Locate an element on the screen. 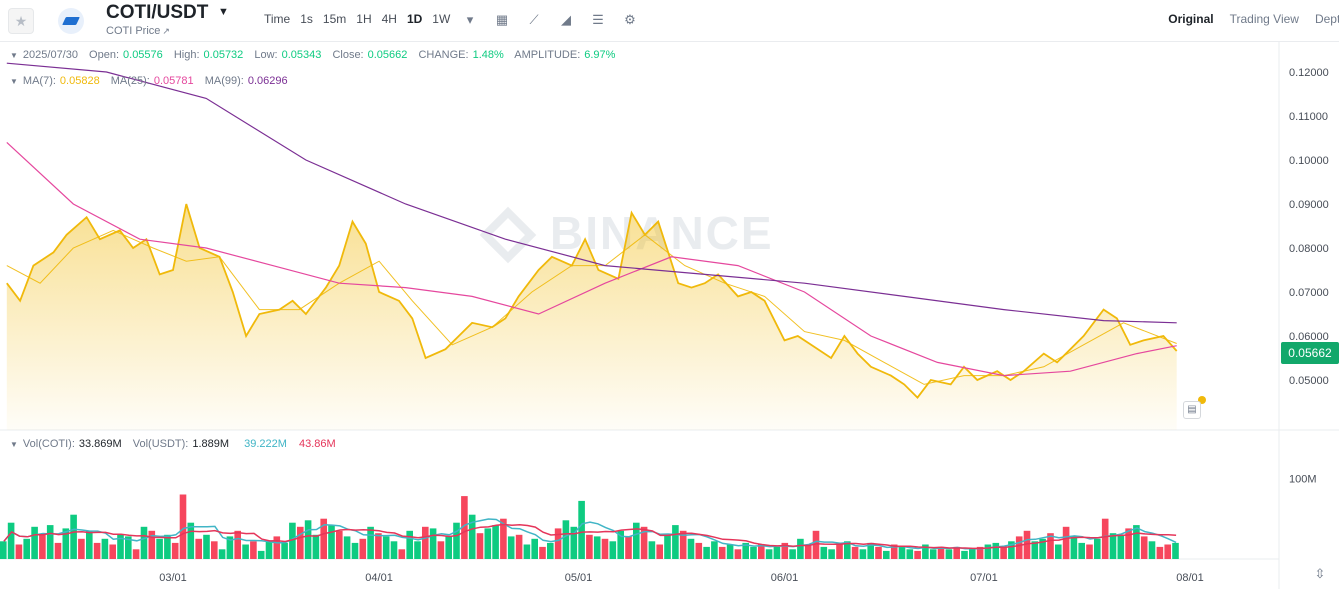 The height and width of the screenshot is (589, 1339). time-tick-label: 05/01 is located at coordinates (579, 578).